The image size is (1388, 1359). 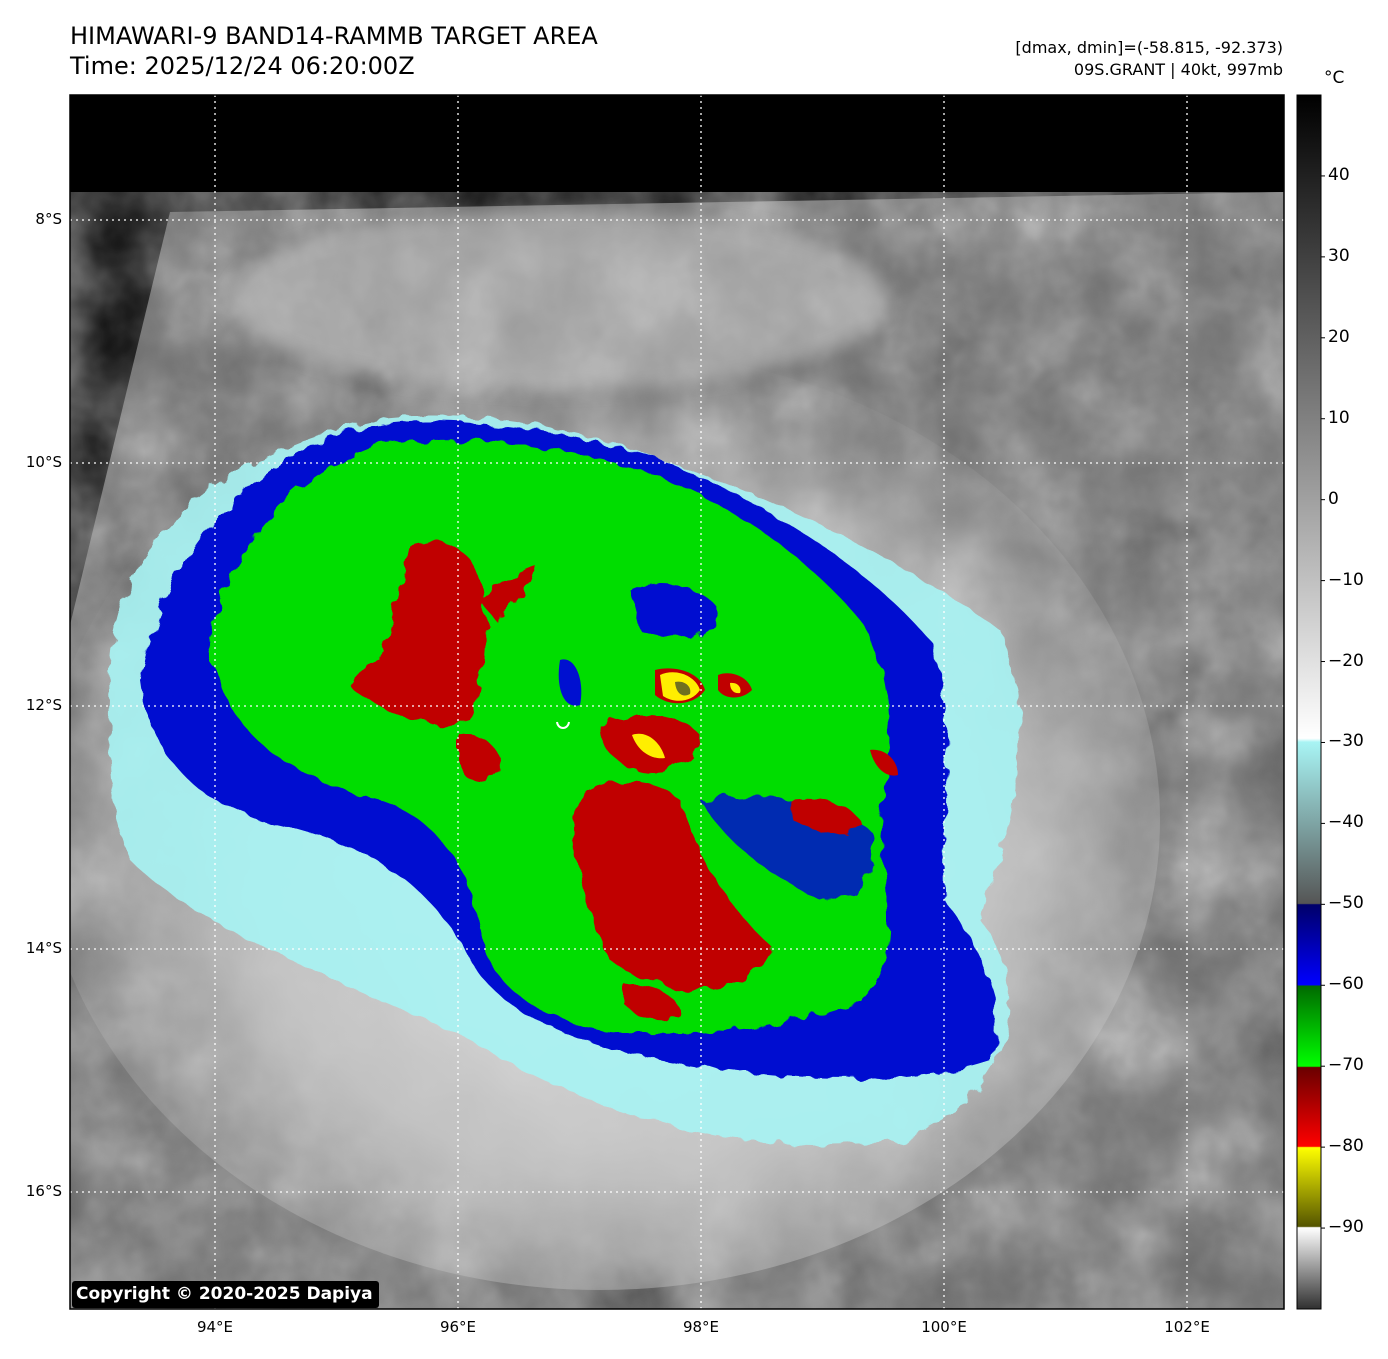 I want to click on colorbar-tick-label: 40, so click(x=1339, y=174).